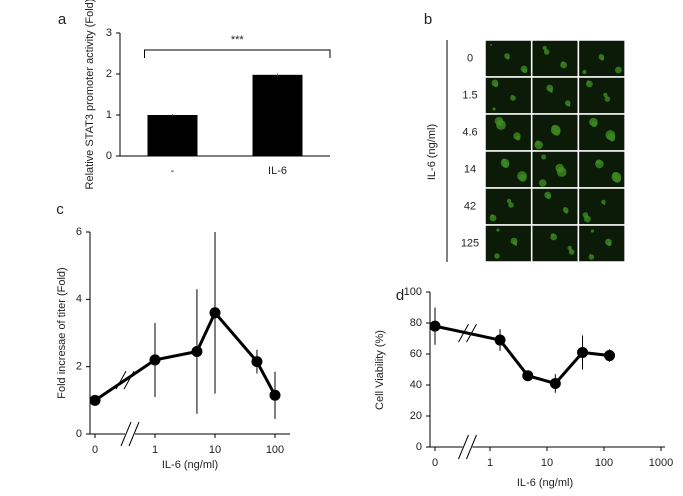 The image size is (683, 496). I want to click on row-label: 125, so click(470, 243).